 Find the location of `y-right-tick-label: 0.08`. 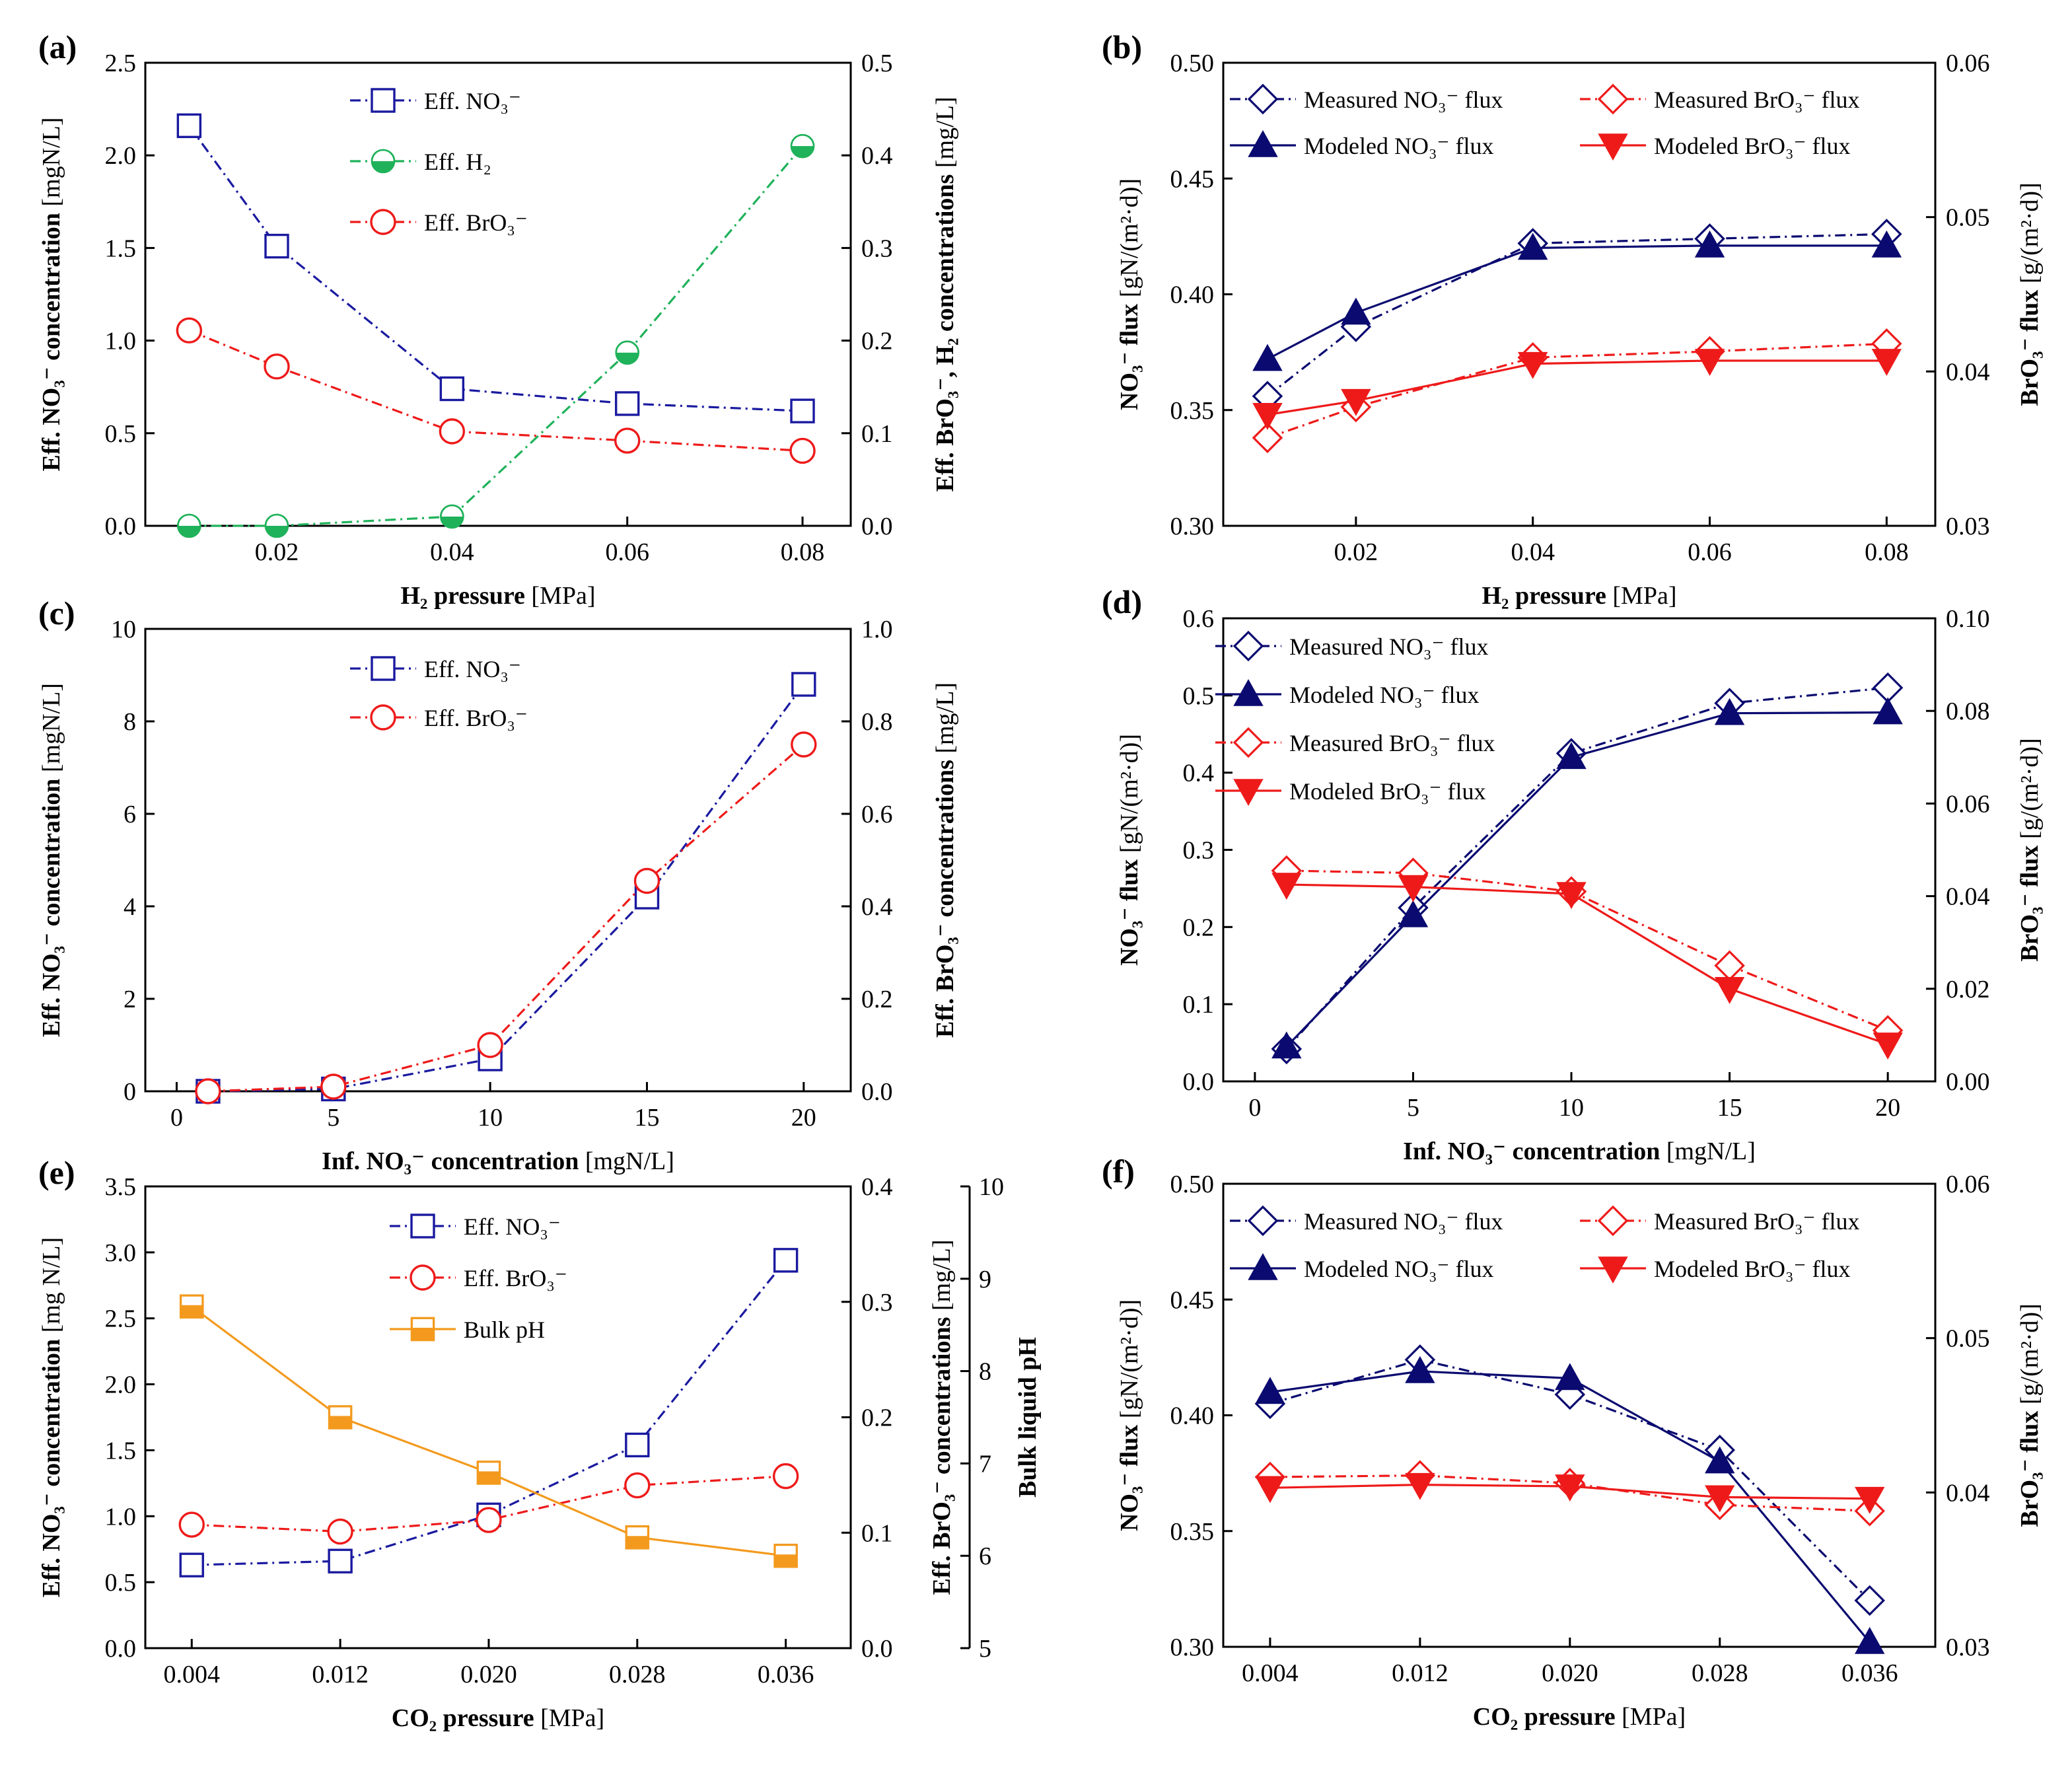

y-right-tick-label: 0.08 is located at coordinates (1968, 712).